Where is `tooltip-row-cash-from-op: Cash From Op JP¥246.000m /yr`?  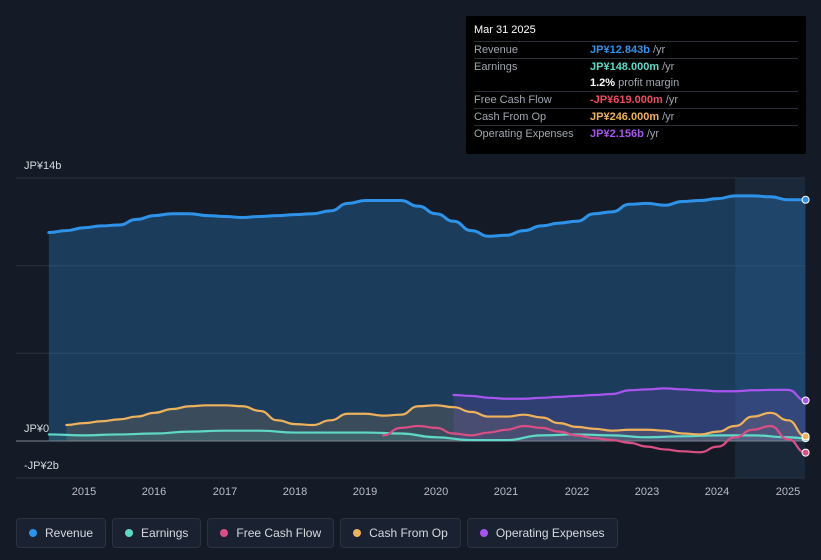 tooltip-row-cash-from-op: Cash From Op JP¥246.000m /yr is located at coordinates (636, 116).